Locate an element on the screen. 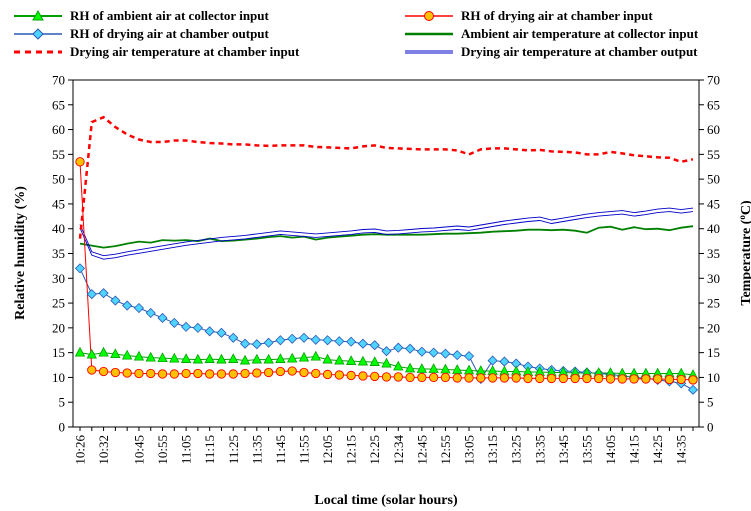 This screenshot has width=751, height=511. y-left-tick-label: 40 is located at coordinates (58, 228).